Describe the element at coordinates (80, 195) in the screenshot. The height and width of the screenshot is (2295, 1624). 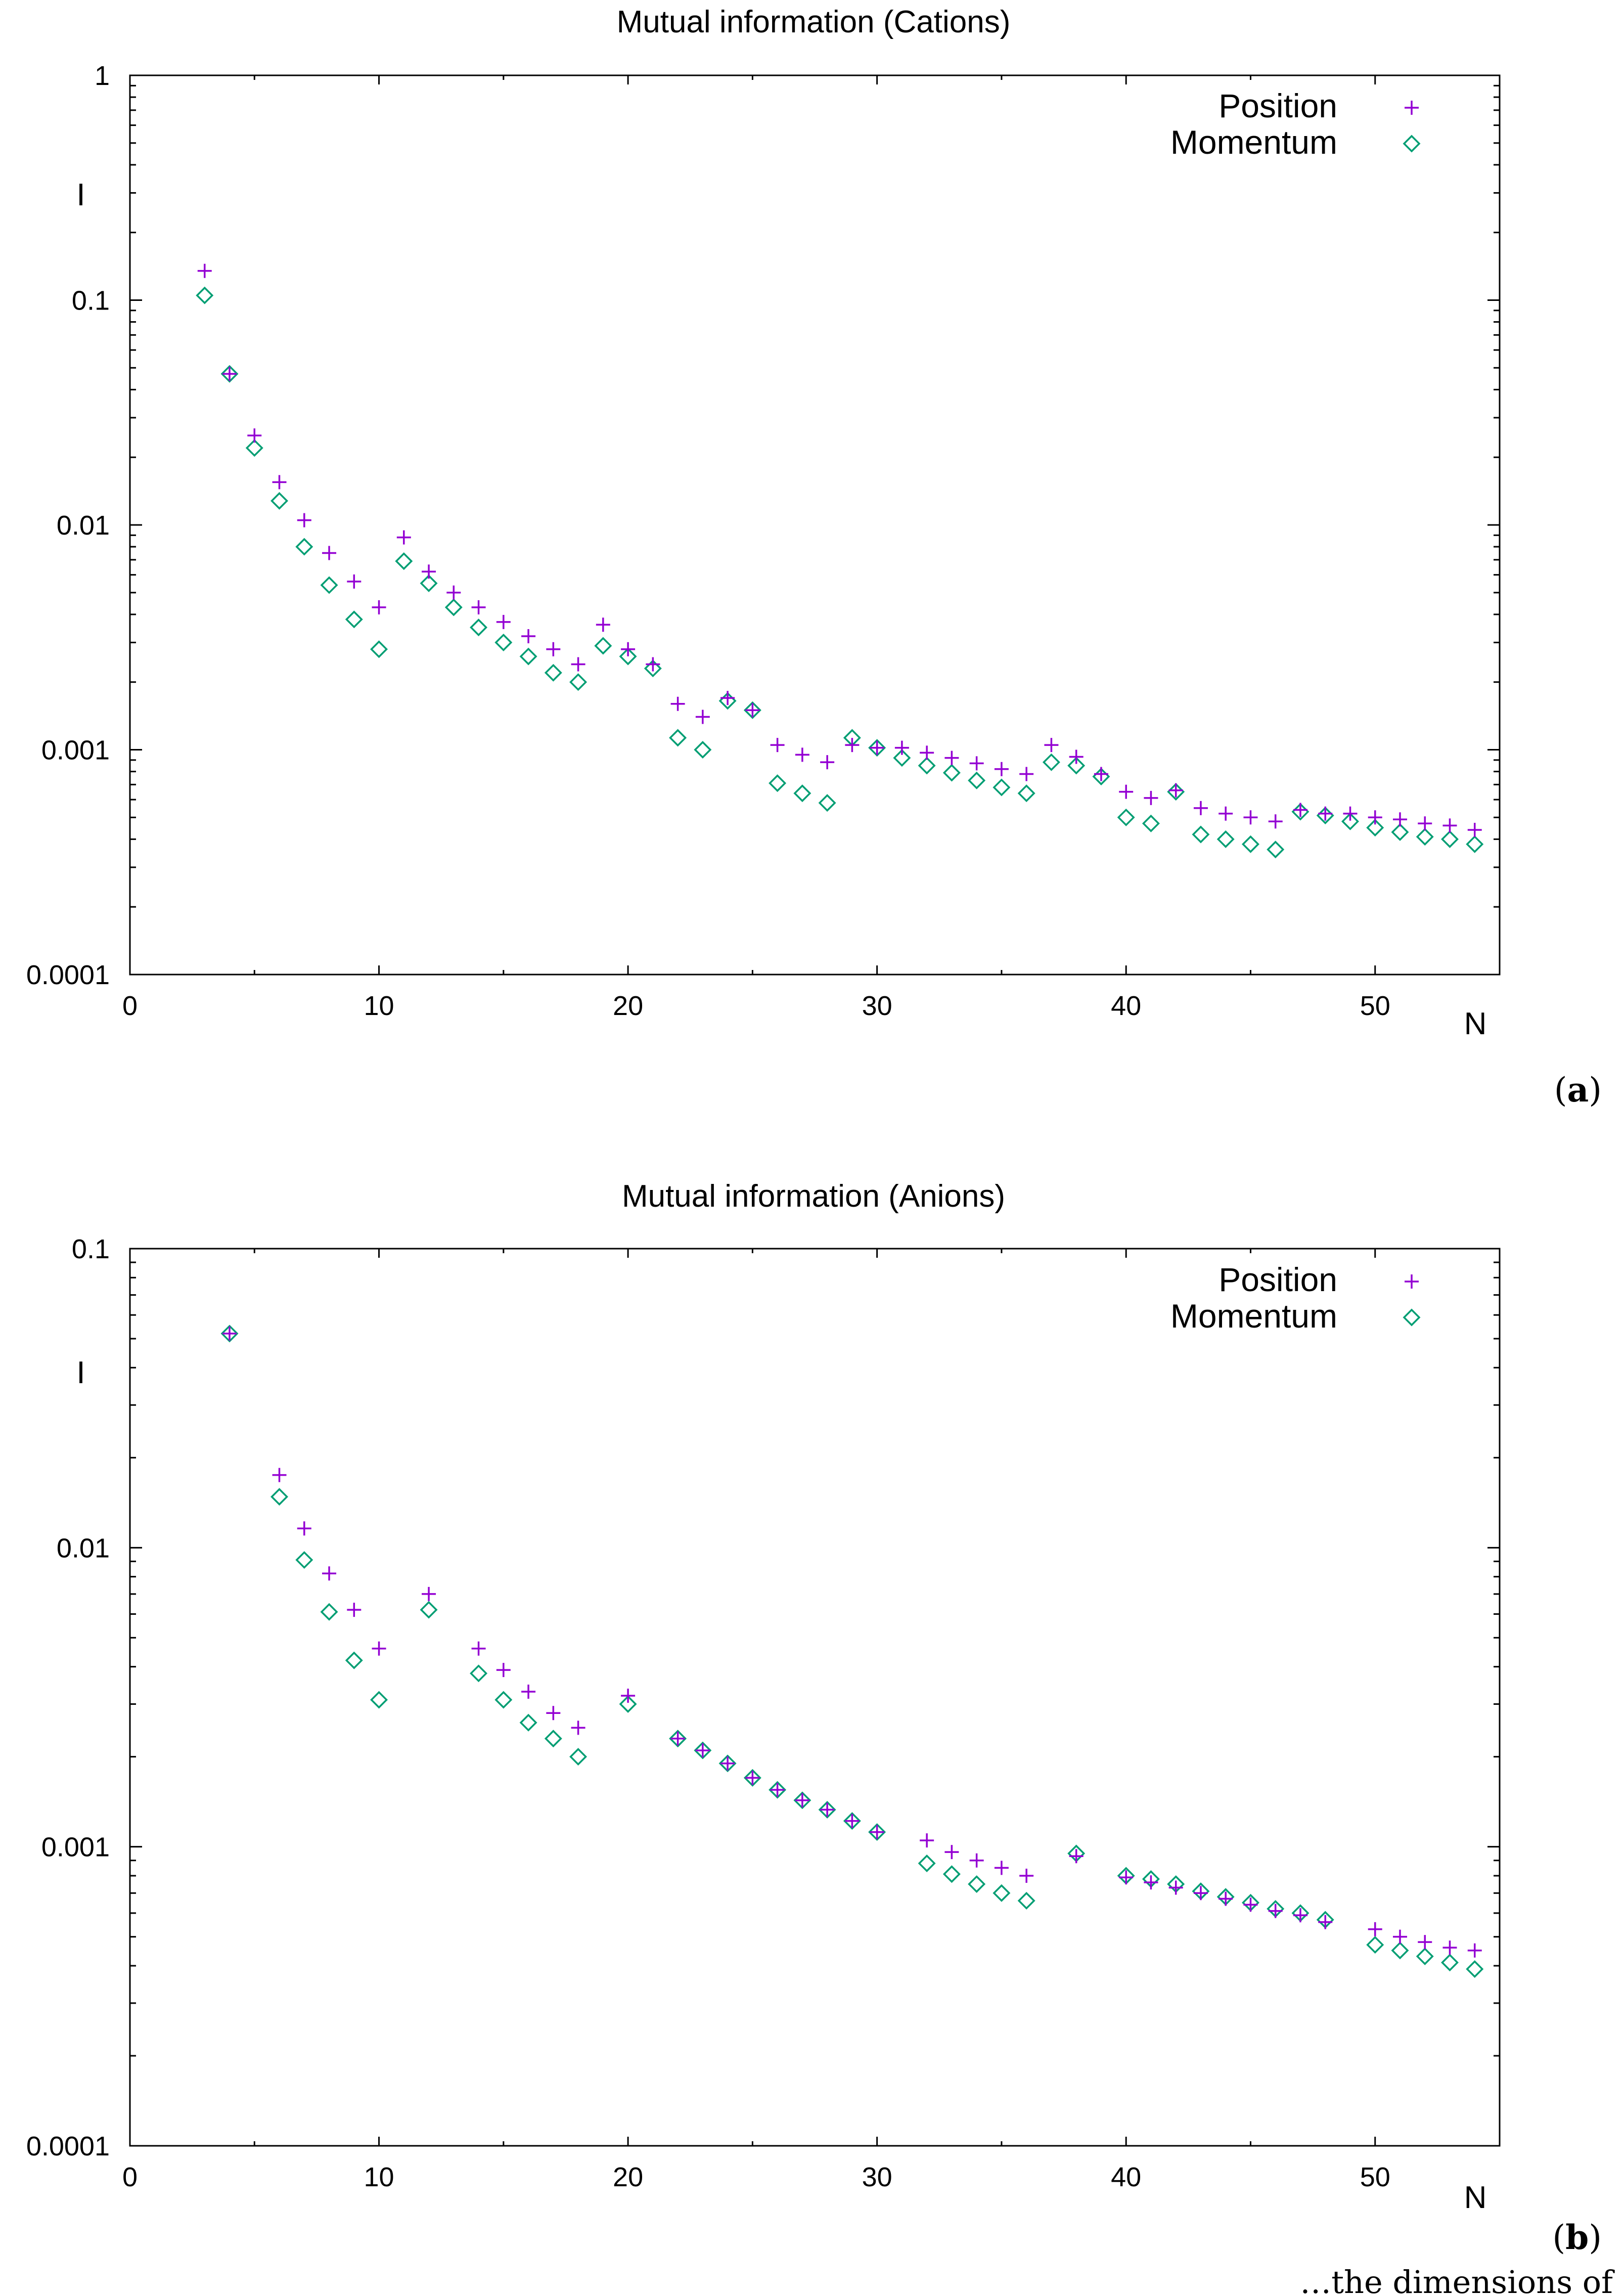
I see `panel-a-y-axis-label: I` at that location.